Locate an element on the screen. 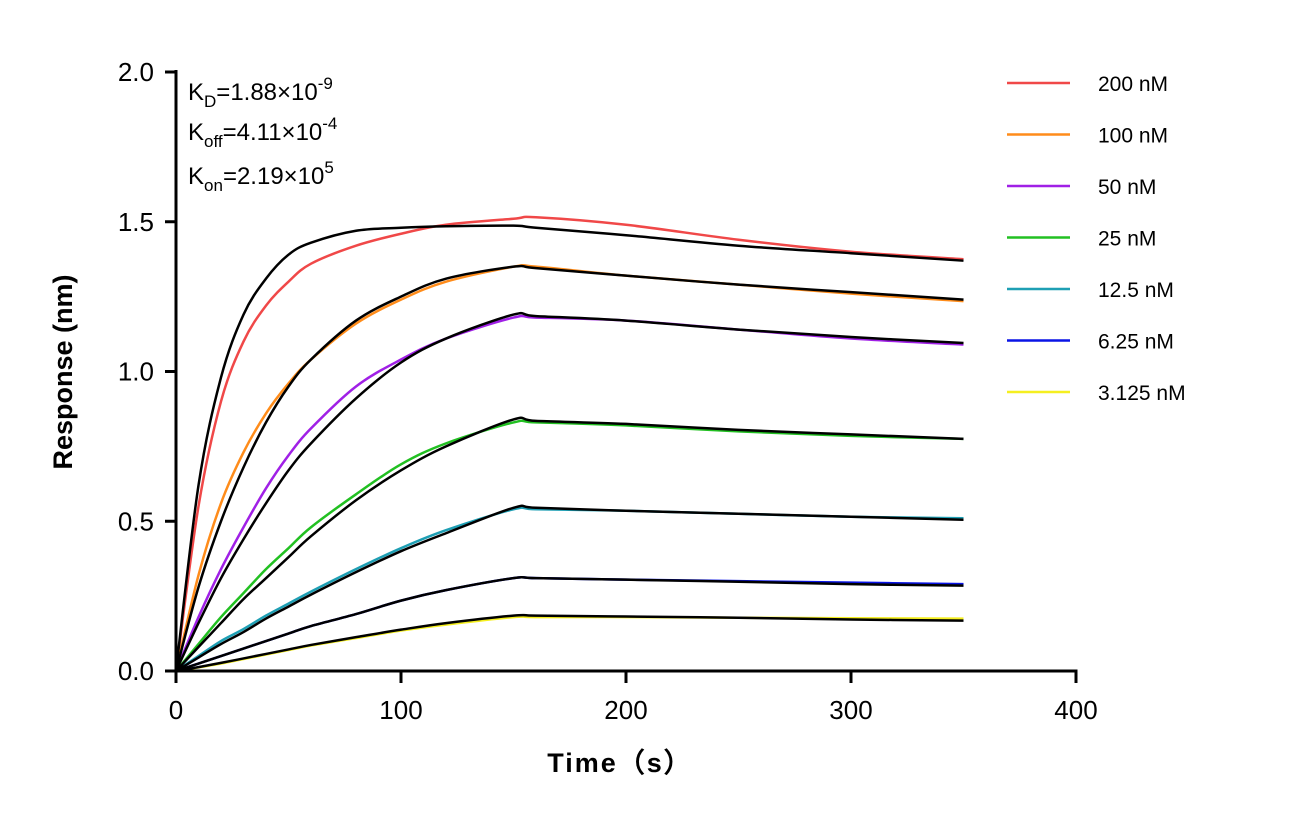  kinetics-annotation: KD=1.88×10-9 Koff=4.11×10-4 Kon=2.19×105 is located at coordinates (262, 134).